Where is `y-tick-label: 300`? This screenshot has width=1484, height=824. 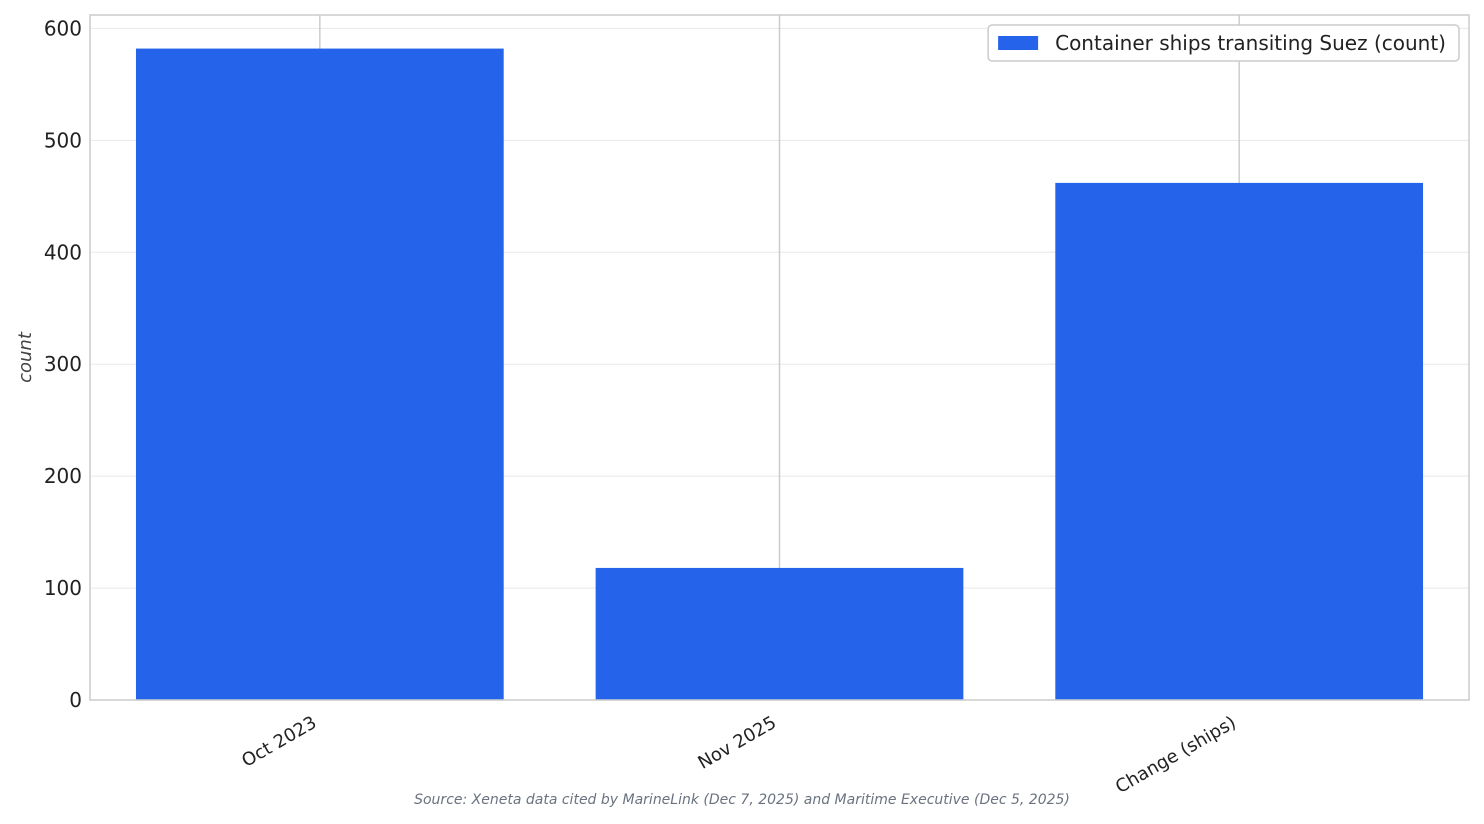
y-tick-label: 300 is located at coordinates (63, 364).